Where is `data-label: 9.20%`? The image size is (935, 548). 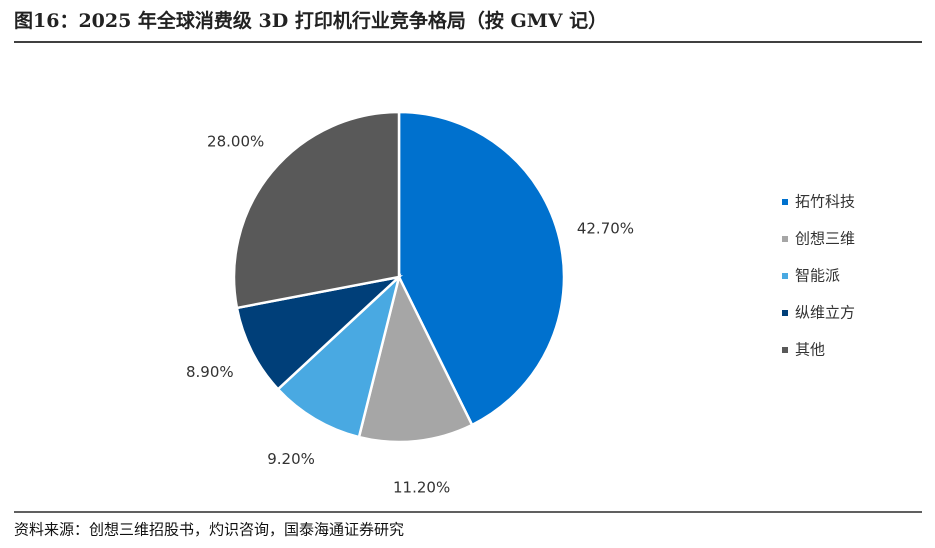 data-label: 9.20% is located at coordinates (291, 459).